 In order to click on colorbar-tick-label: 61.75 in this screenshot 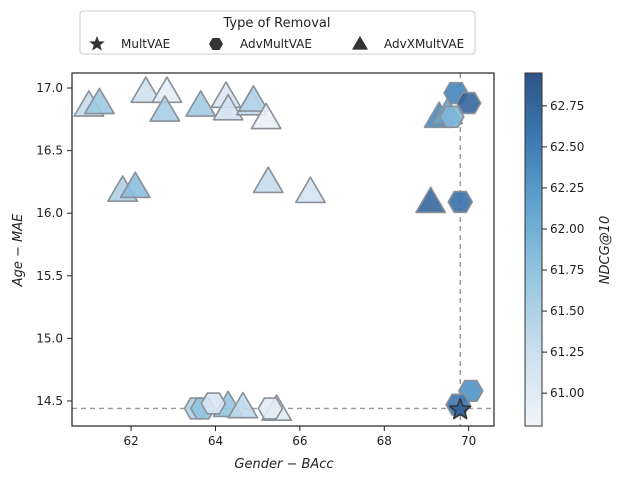, I will do `click(567, 270)`.